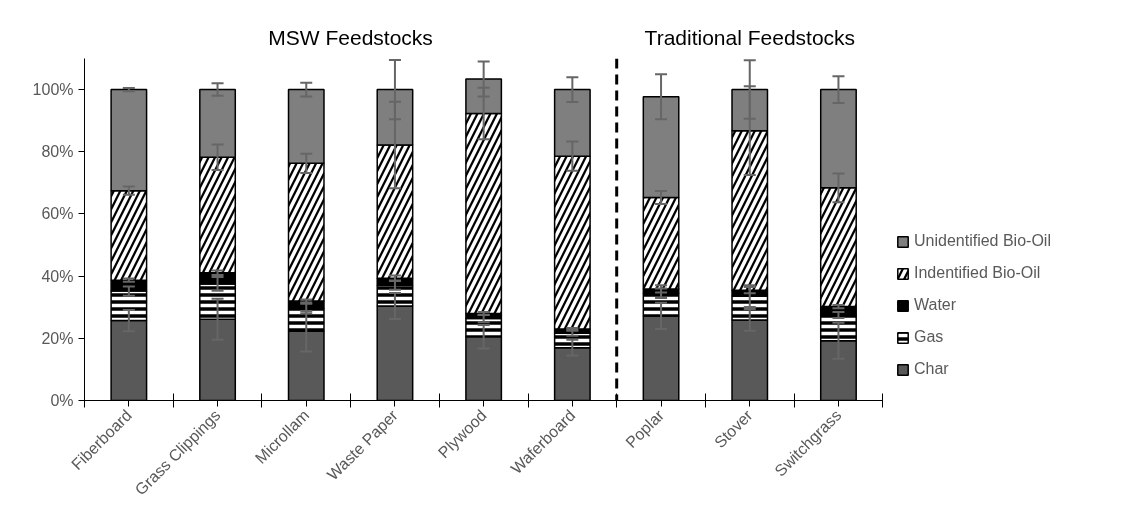 This screenshot has height=531, width=1121. Describe the element at coordinates (57, 276) in the screenshot. I see `y-tick-label: 40%` at that location.